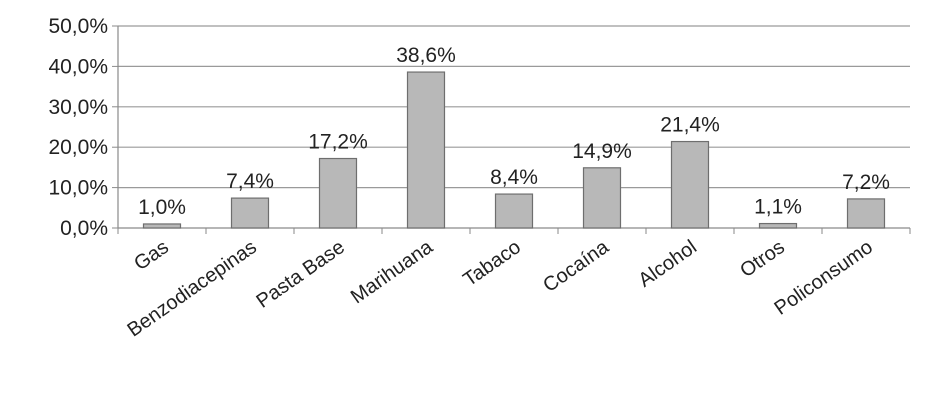  I want to click on x-tick-label: Alcohol, so click(668, 264).